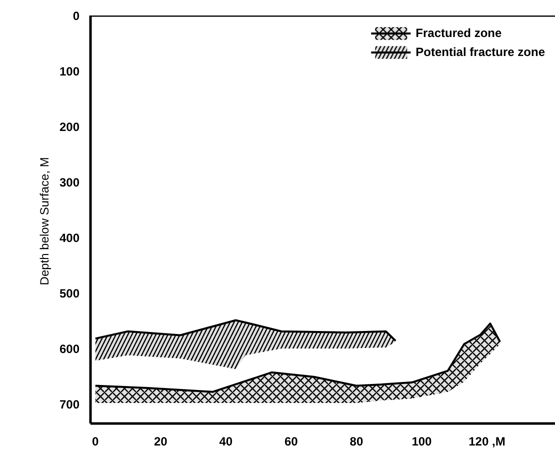 The width and height of the screenshot is (555, 451). I want to click on y-tick-label: 0, so click(76, 16).